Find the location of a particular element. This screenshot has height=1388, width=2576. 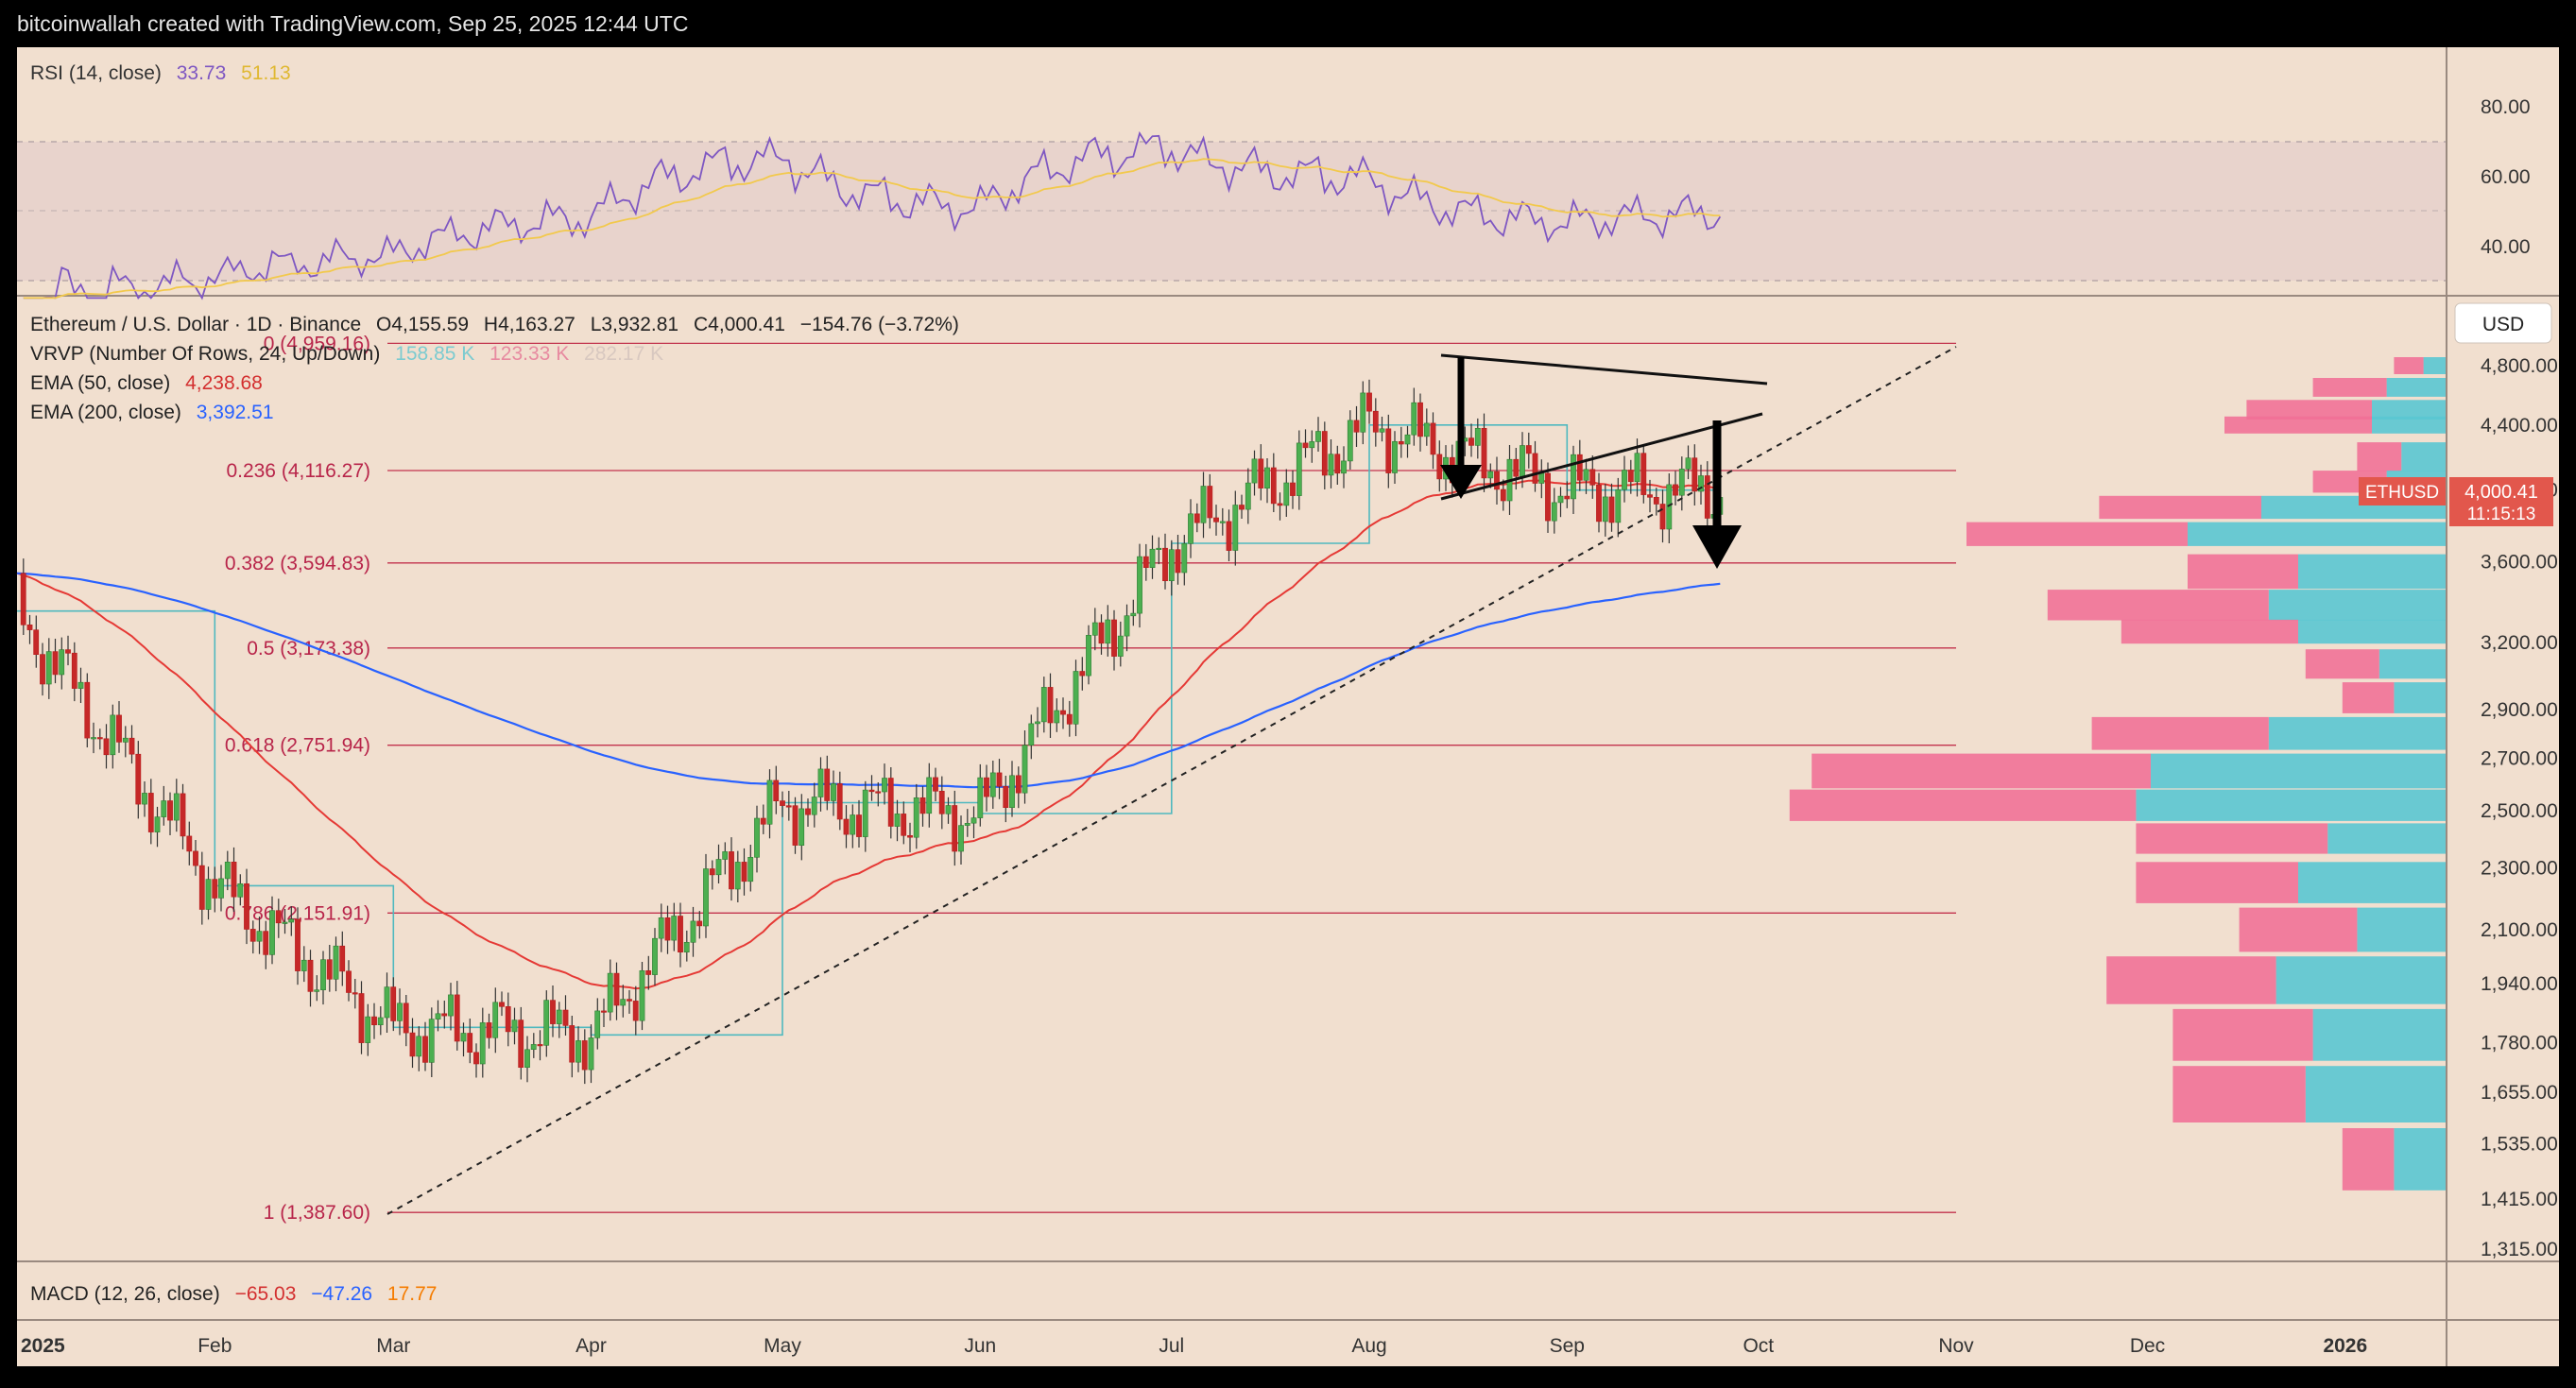

macd-value-1: −65.03 is located at coordinates (266, 1294).